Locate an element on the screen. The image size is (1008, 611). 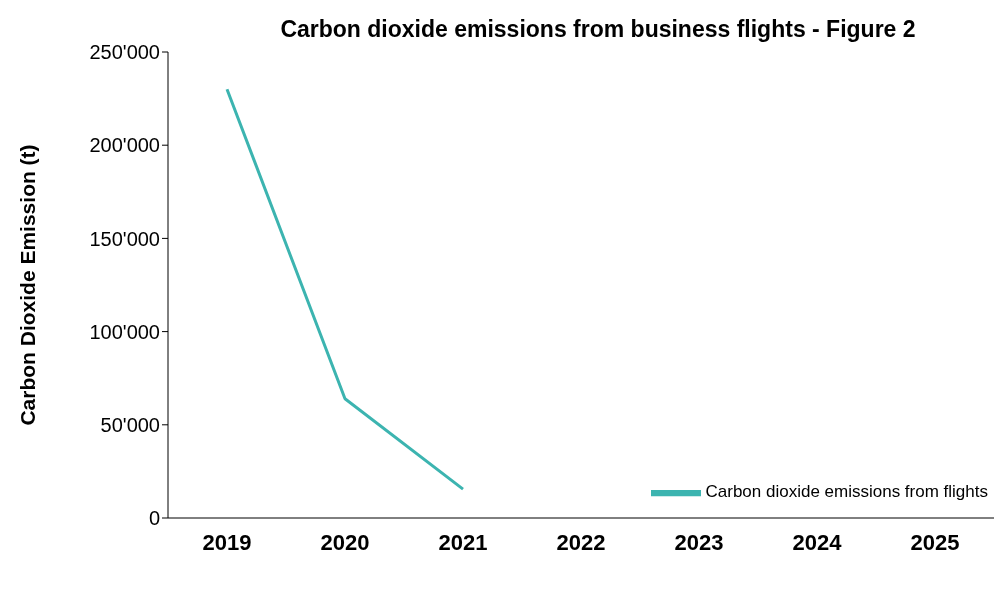
y-tick-label: 100'000 is located at coordinates (124, 331).